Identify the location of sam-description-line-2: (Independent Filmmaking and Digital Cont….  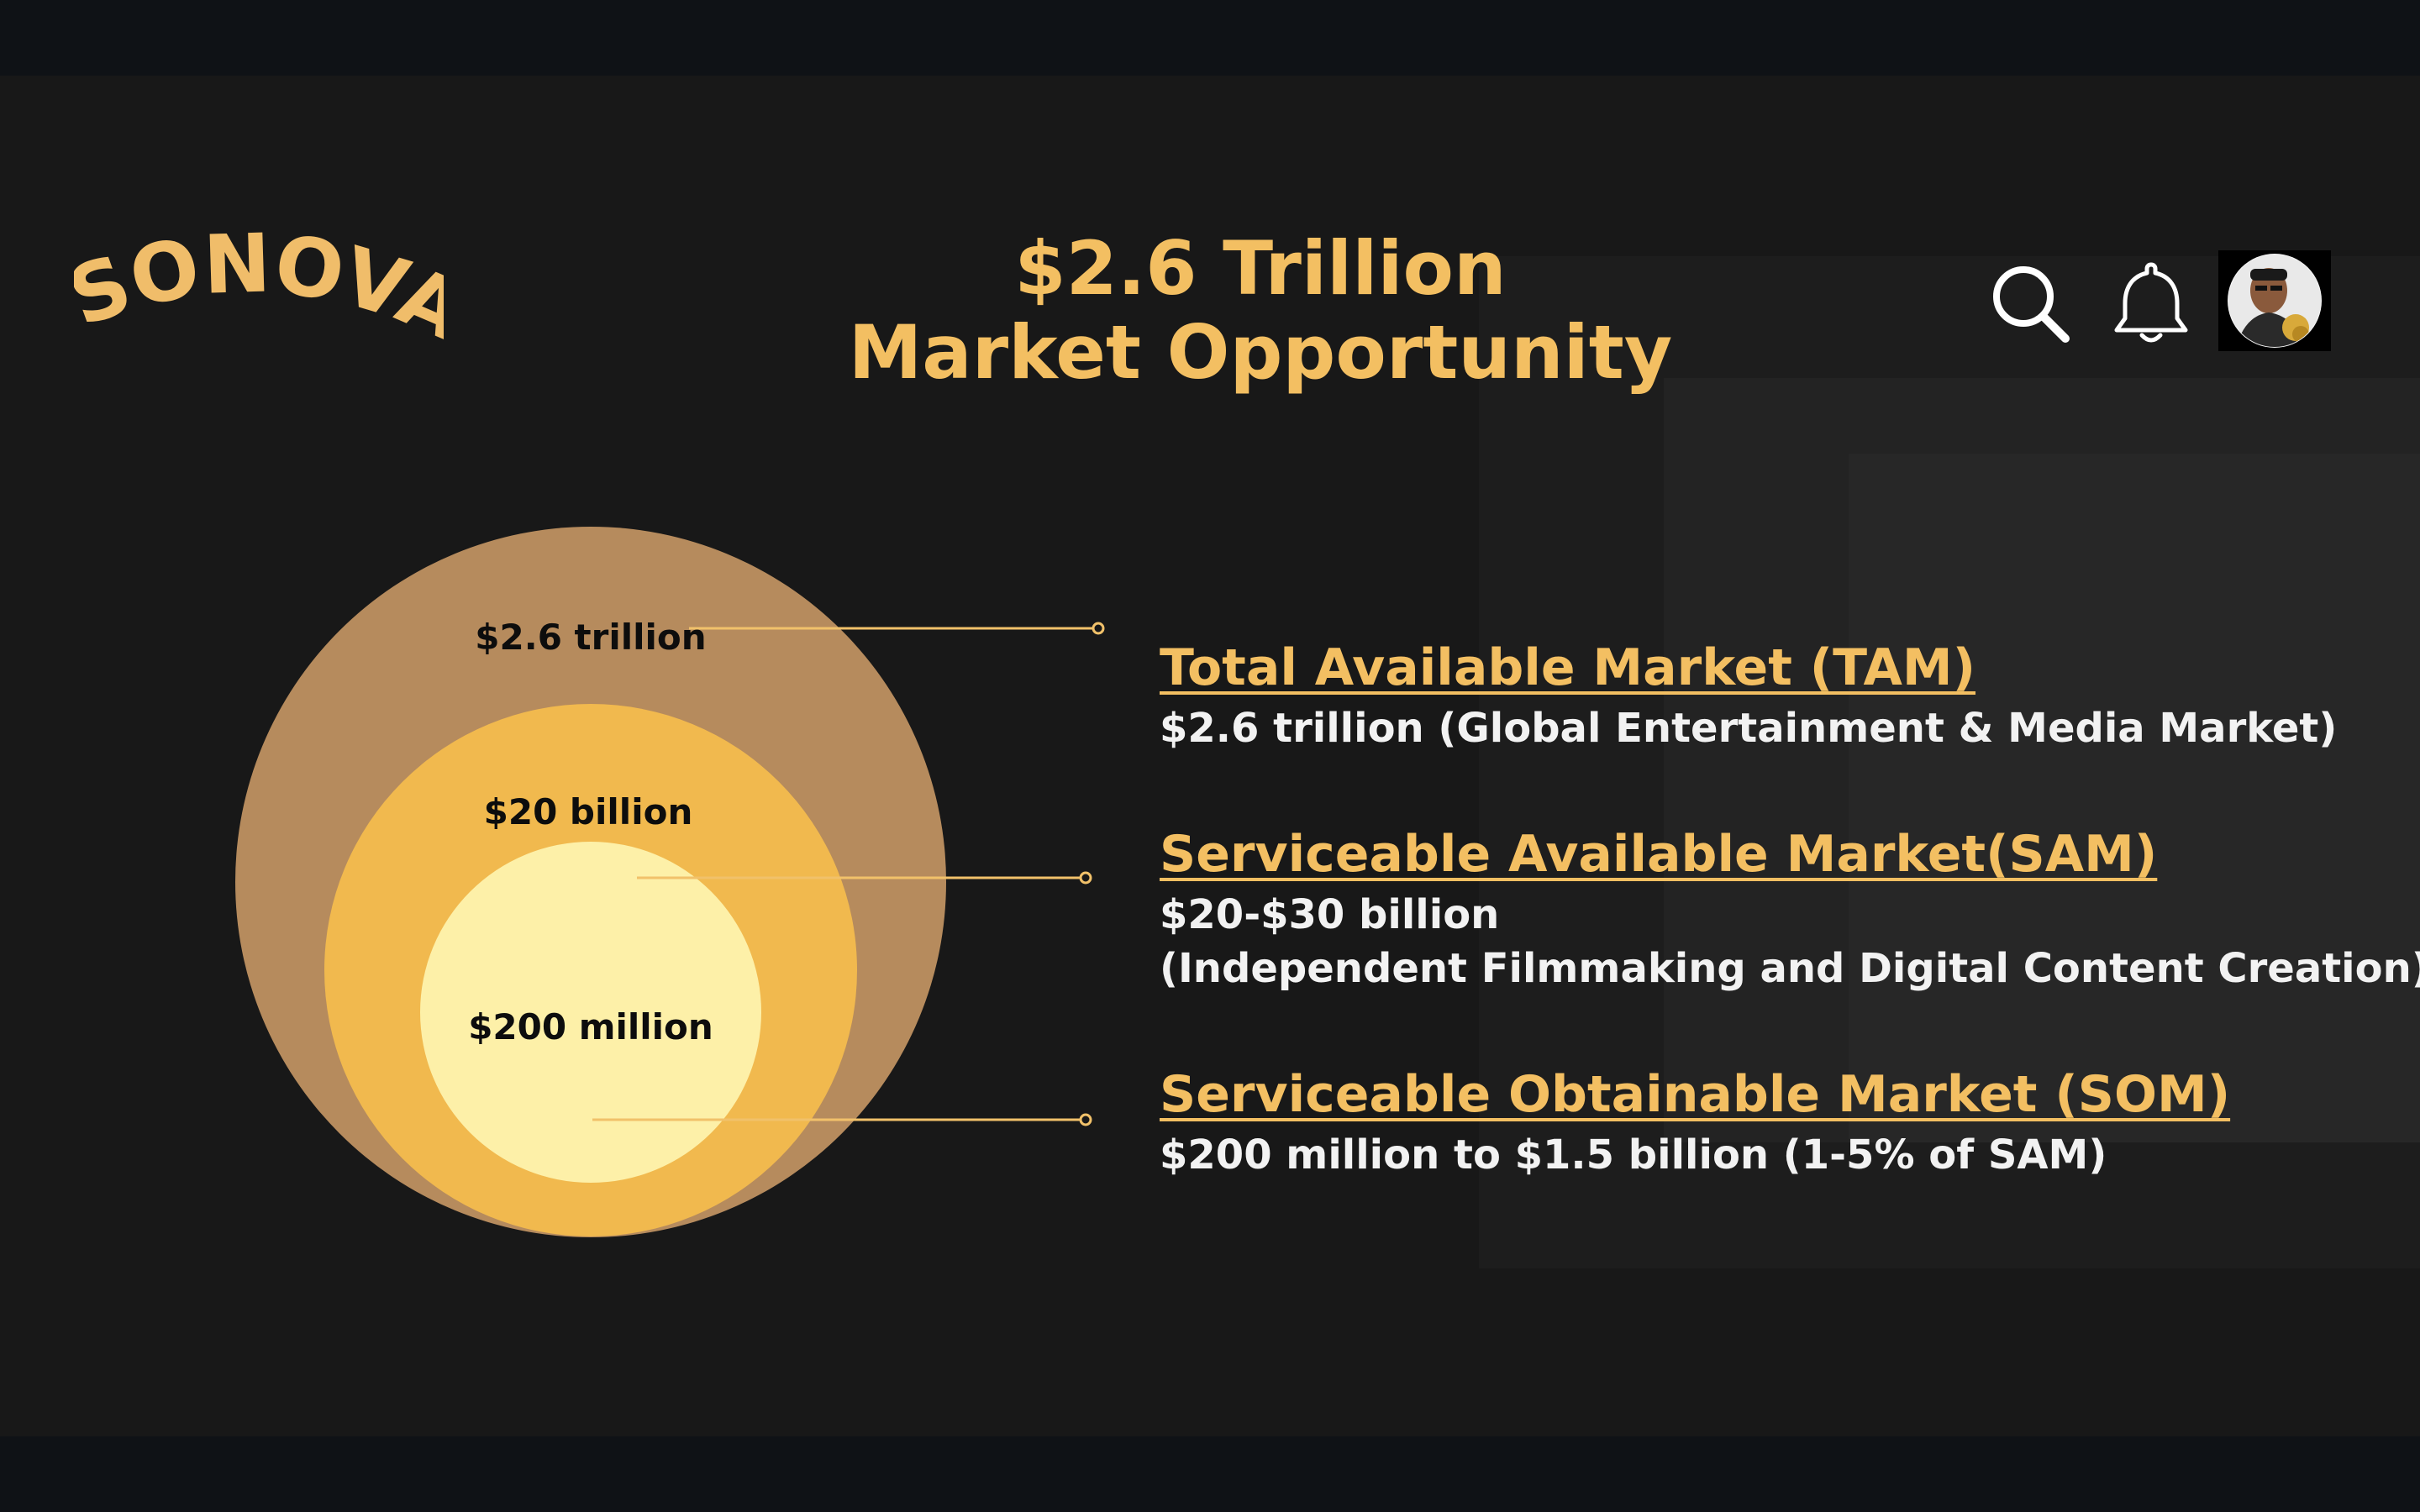
(1790, 968).